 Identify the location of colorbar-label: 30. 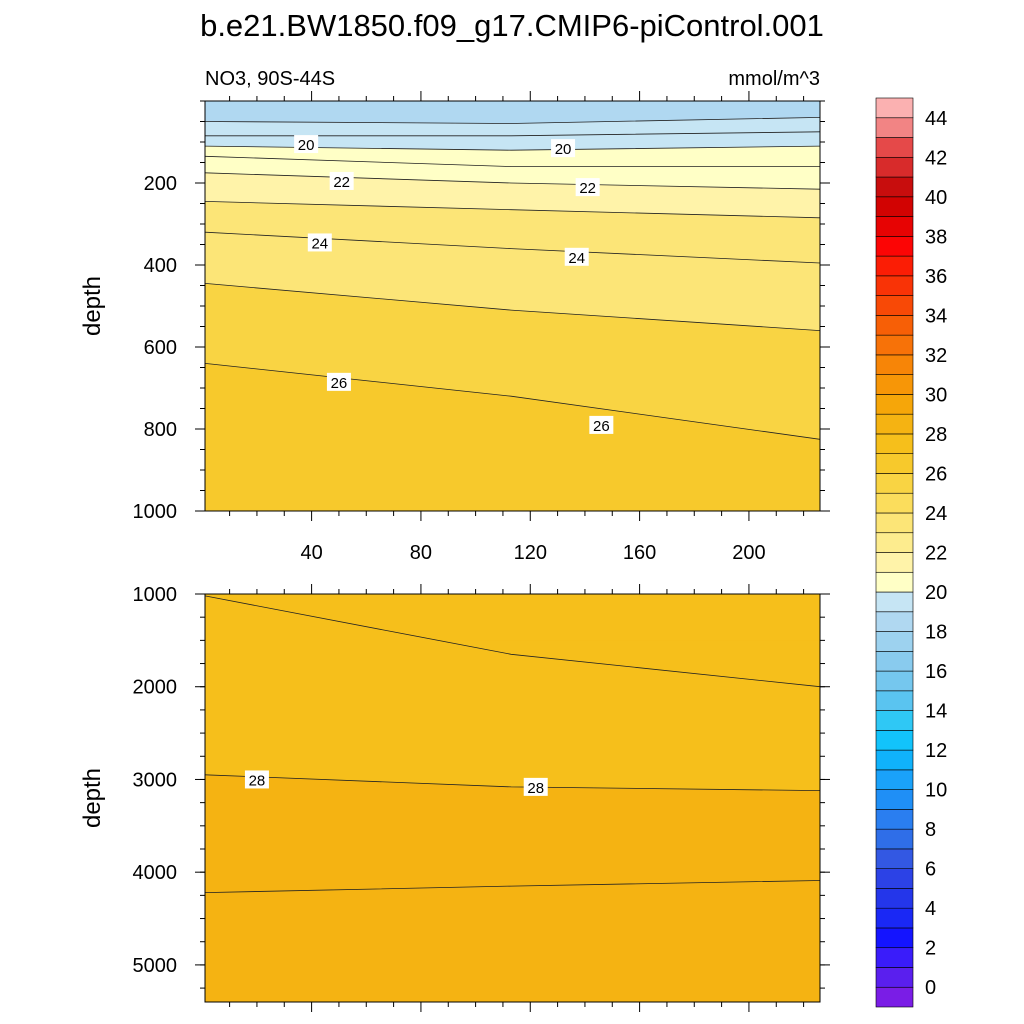
(936, 395).